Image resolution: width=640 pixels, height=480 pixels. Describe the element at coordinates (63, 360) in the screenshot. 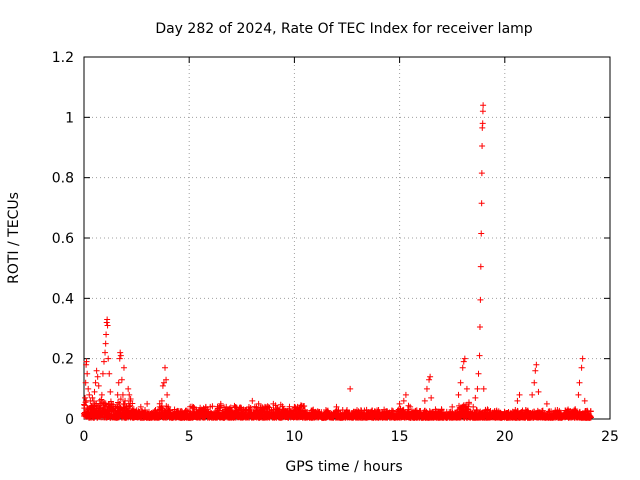

I see `y-tick-label: 0.2` at that location.